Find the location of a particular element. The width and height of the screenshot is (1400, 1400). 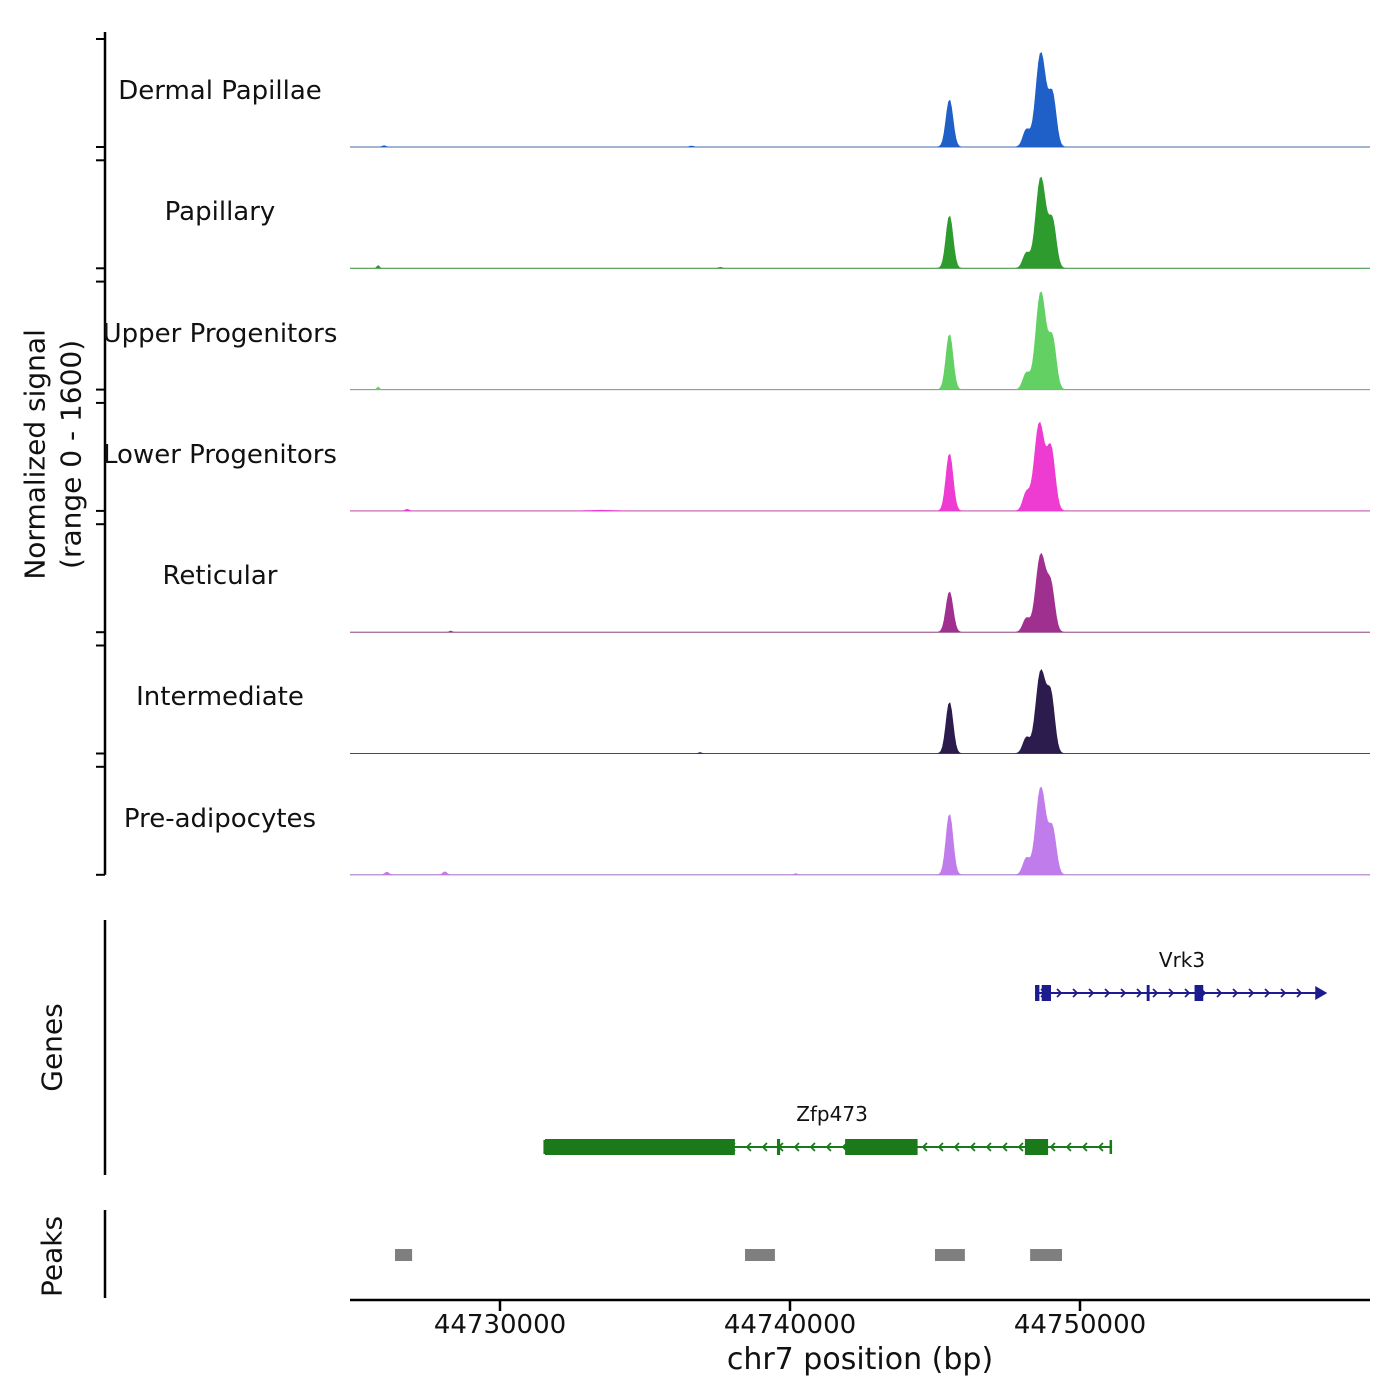

track-label-dermal-papillae: Dermal Papillae is located at coordinates (220, 91).